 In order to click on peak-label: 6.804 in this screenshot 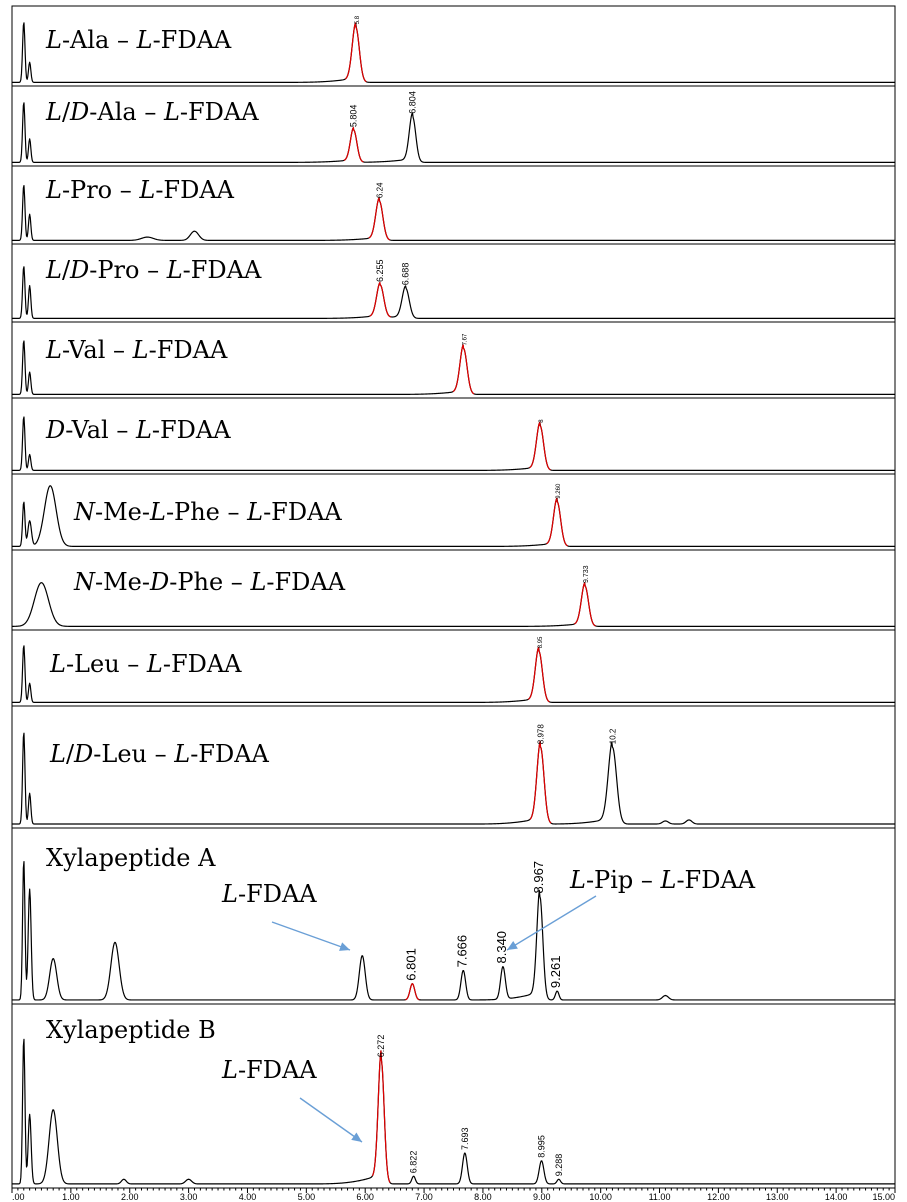, I will do `click(413, 102)`.